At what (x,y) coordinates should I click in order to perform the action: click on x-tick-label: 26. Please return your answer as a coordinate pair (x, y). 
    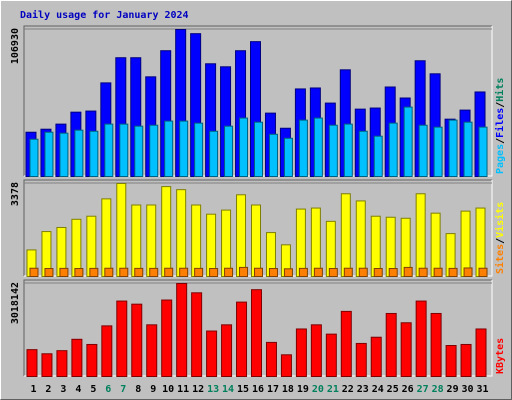
    Looking at the image, I should click on (408, 389).